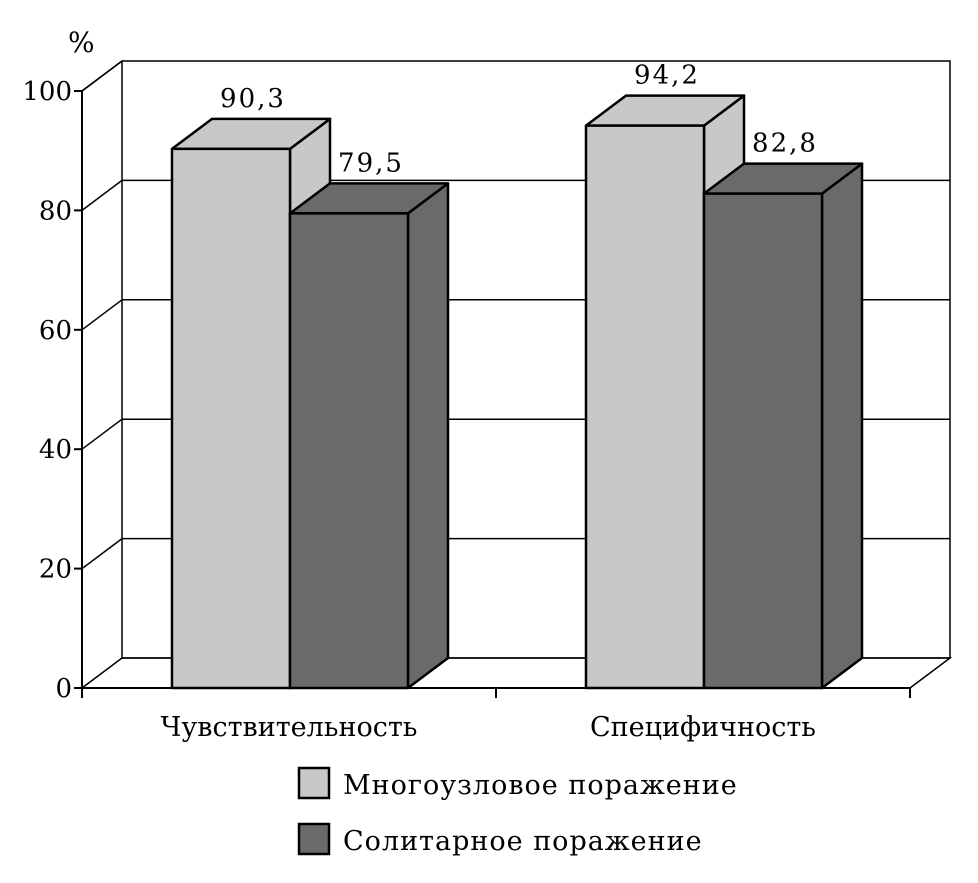 The image size is (978, 883). What do you see at coordinates (55, 450) in the screenshot?
I see `y-tick-label: 40` at bounding box center [55, 450].